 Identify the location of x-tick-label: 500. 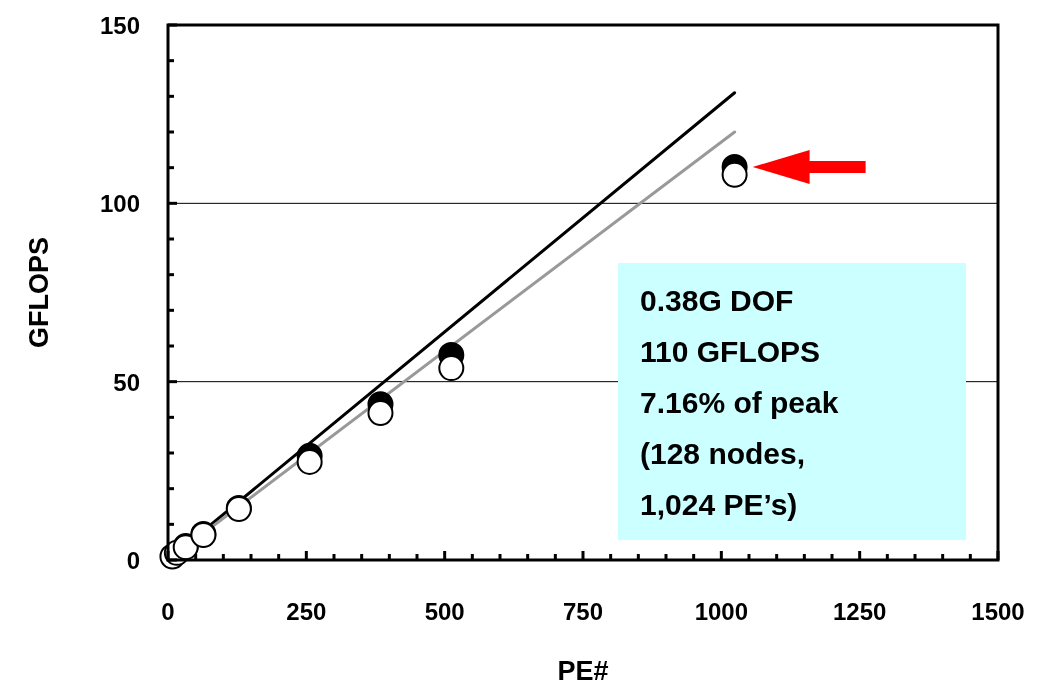
(444, 611).